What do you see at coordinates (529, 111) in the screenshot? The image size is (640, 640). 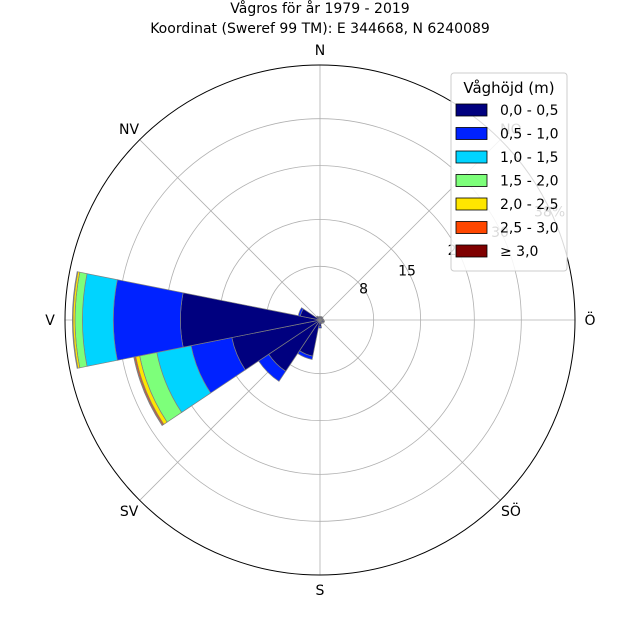 I see `legend-label-0: 0,0 - 0,5` at bounding box center [529, 111].